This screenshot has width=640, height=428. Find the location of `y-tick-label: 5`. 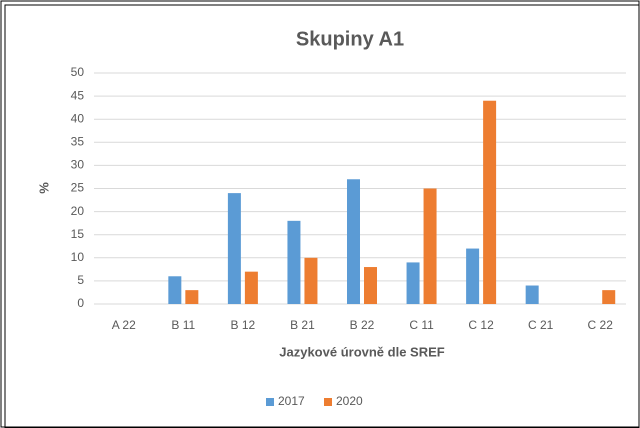

y-tick-label: 5 is located at coordinates (80, 280).